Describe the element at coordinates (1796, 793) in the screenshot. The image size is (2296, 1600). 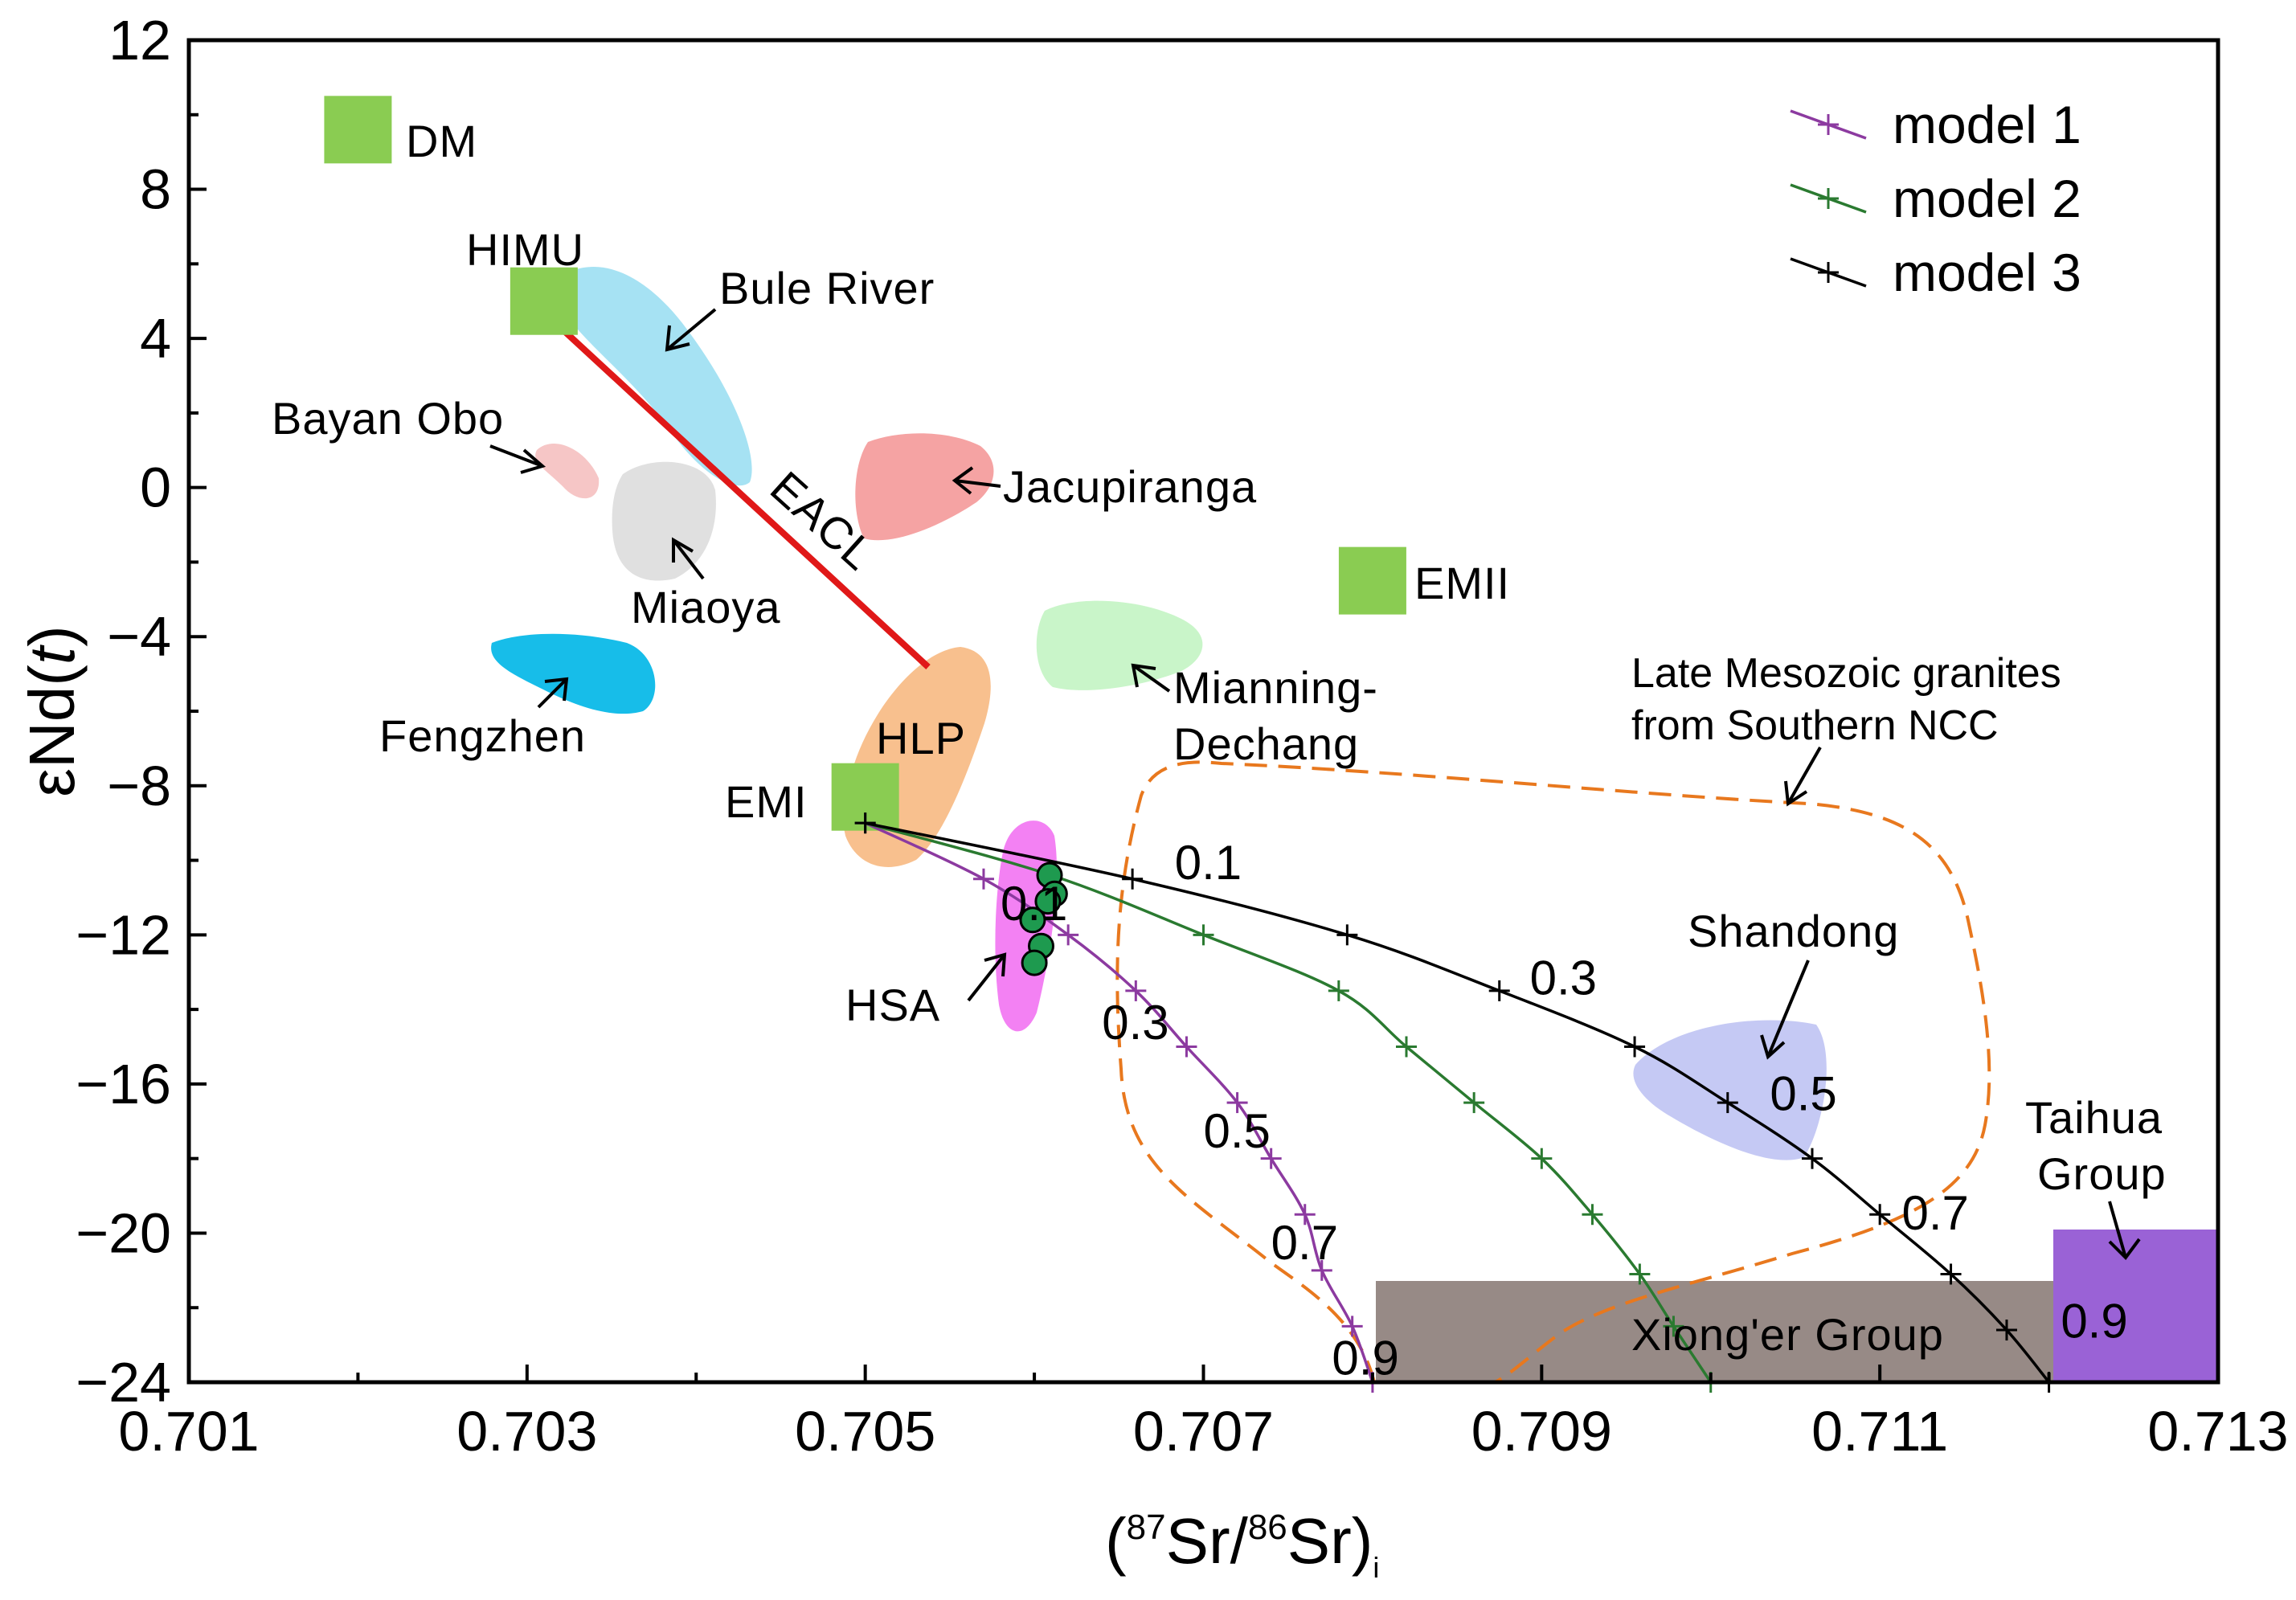
I see `arrow-late-mesozoic-head` at that location.